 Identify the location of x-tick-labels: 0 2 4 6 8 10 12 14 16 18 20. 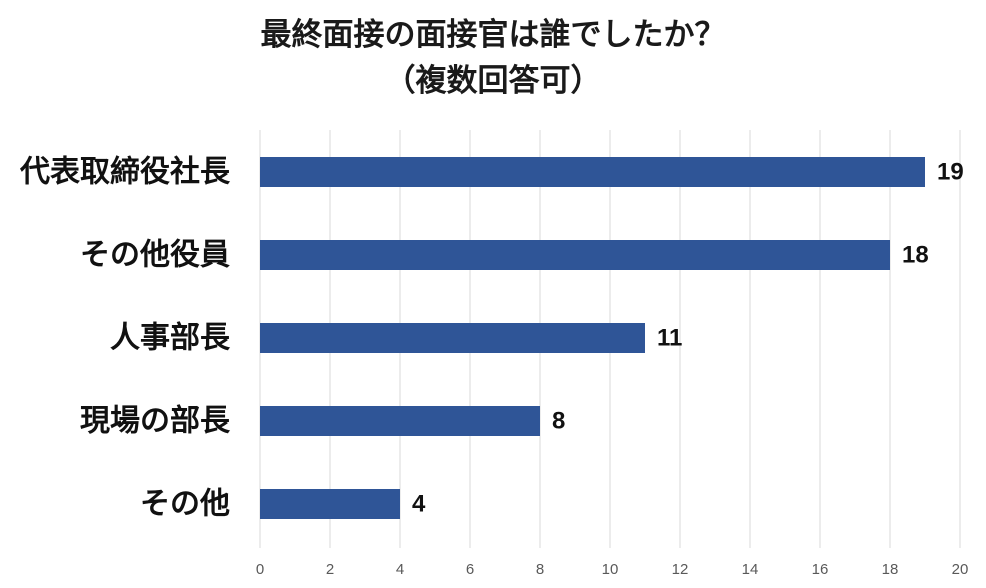
(612, 569).